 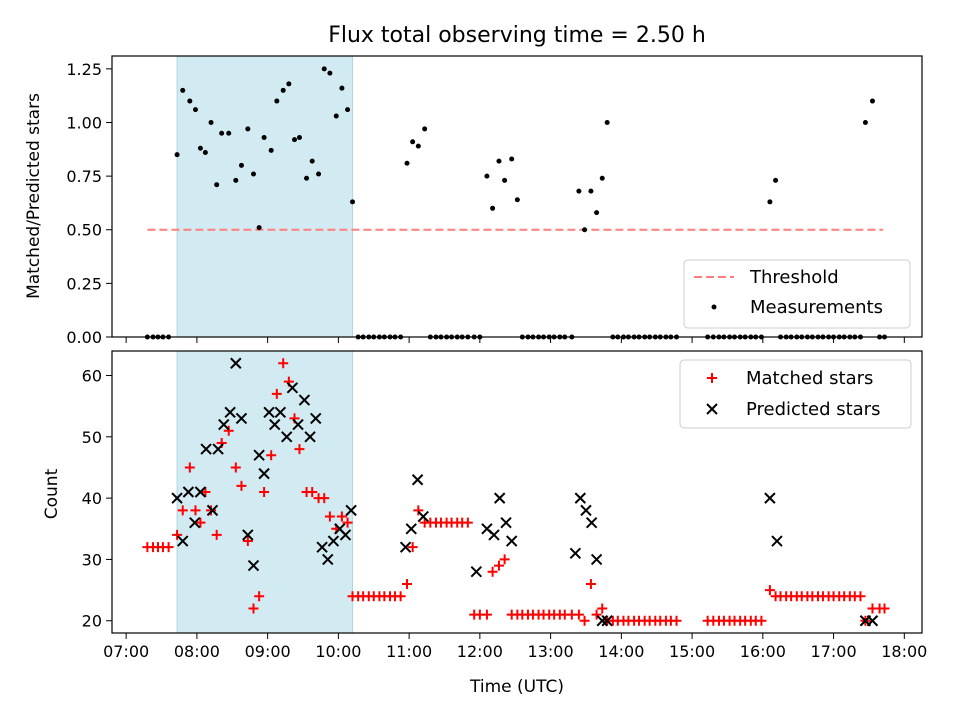 I want to click on bottom-legend-box, so click(x=795, y=394).